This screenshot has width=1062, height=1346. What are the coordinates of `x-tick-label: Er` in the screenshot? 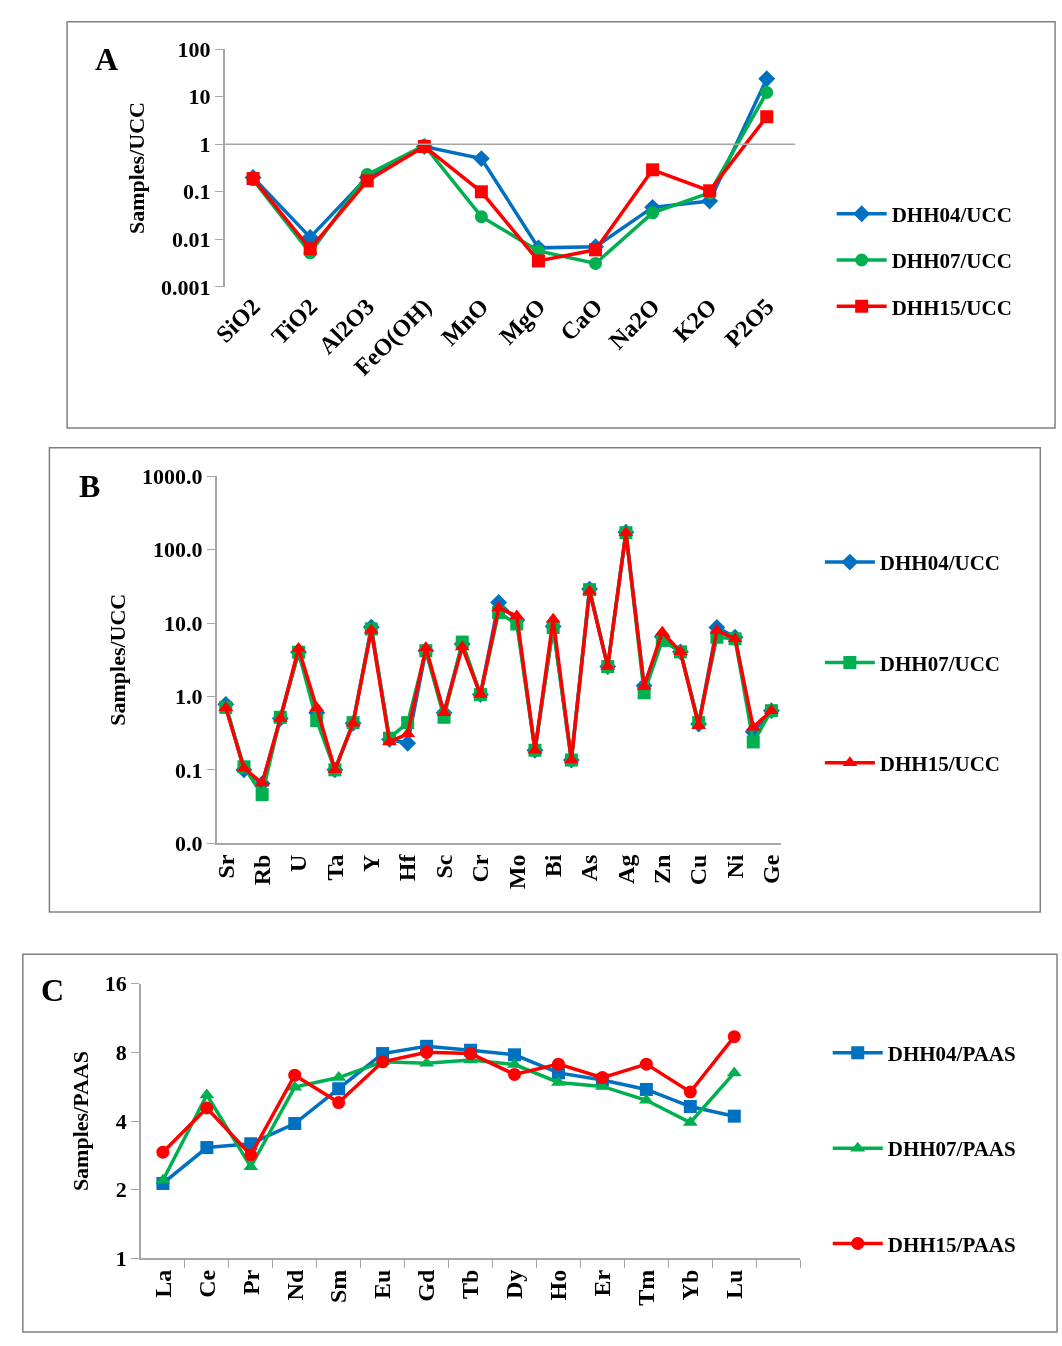 It's located at (602, 1283).